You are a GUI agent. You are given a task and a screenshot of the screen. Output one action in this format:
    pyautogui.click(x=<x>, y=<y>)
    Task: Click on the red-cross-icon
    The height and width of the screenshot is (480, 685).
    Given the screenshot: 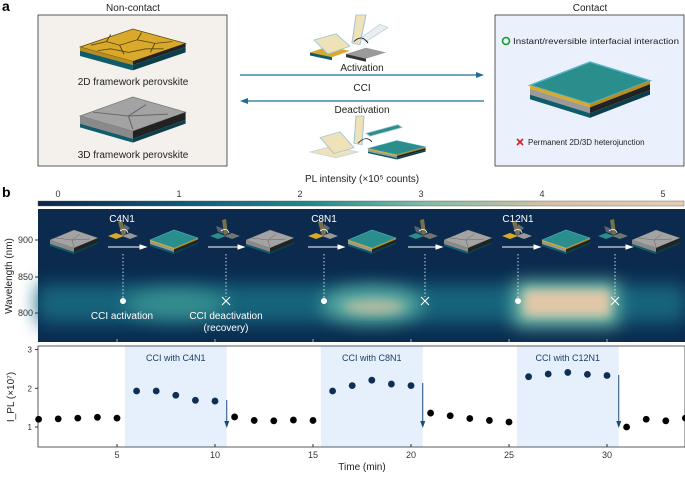 What is the action you would take?
    pyautogui.click(x=520, y=142)
    